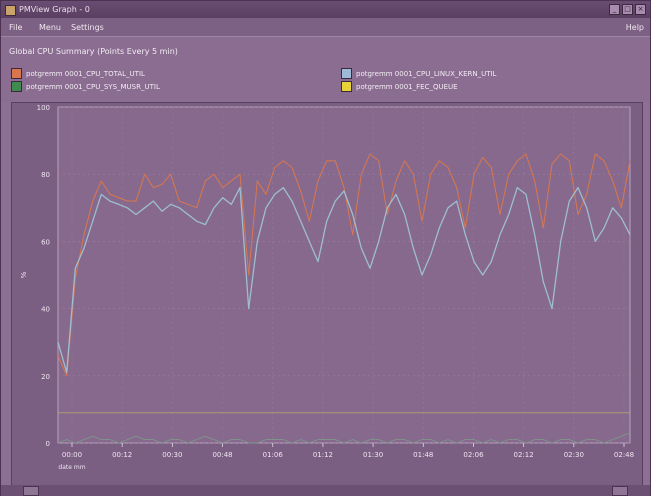  I want to click on series-line-sys-musr-util, so click(344, 438).